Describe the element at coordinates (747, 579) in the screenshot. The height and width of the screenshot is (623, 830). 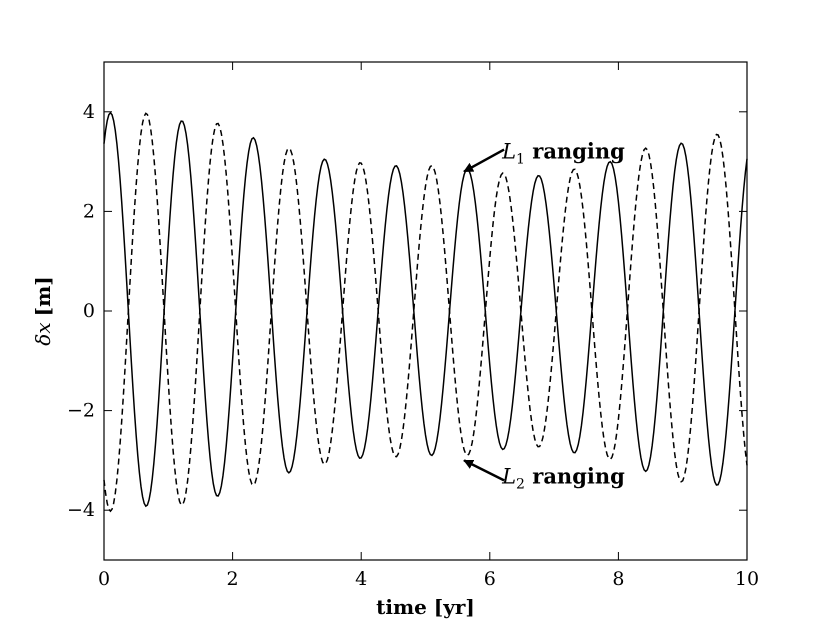
I see `x-tick-label: 10` at that location.